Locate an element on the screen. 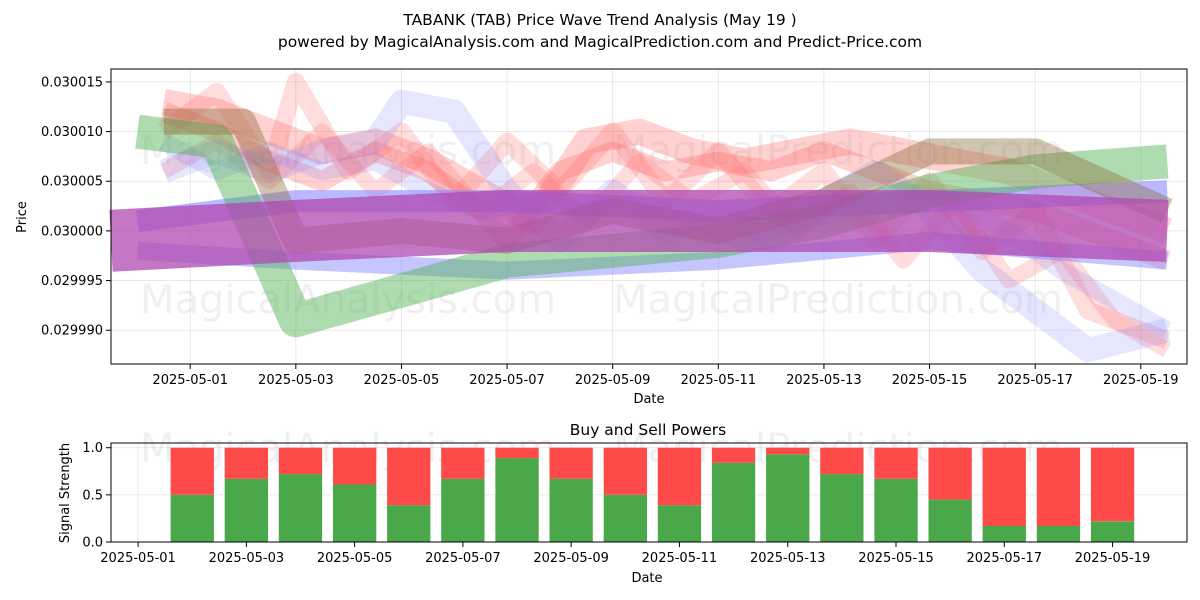 This screenshot has height=600, width=1200. price-x-axis-label: Date is located at coordinates (648, 399).